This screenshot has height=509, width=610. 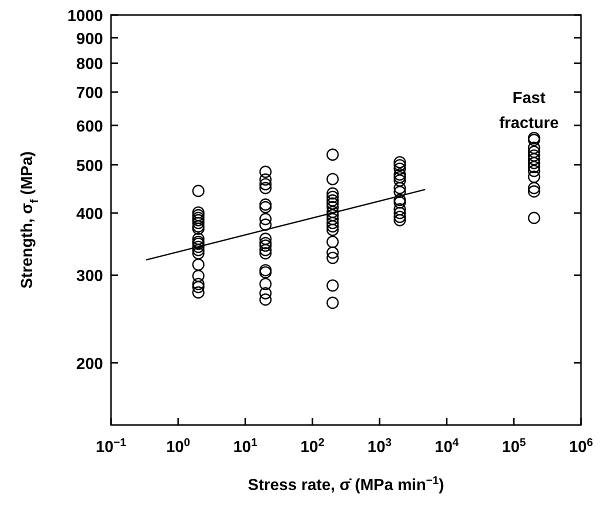 What do you see at coordinates (514, 446) in the screenshot?
I see `x-tick-label: 10$^{5}$` at bounding box center [514, 446].